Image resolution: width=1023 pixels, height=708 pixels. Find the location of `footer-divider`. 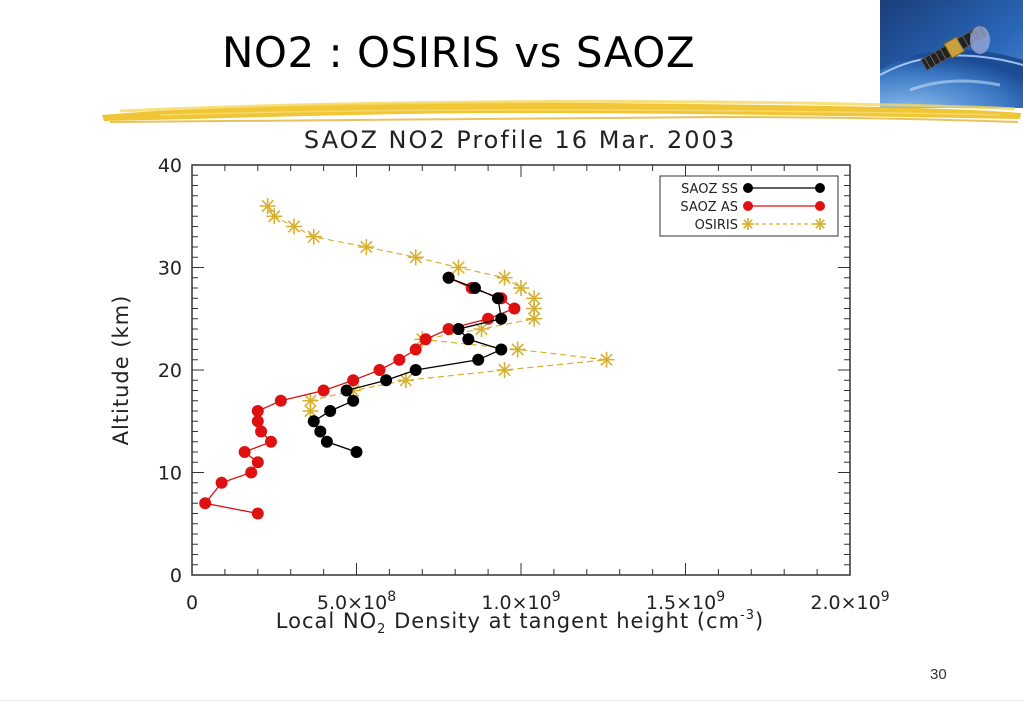

footer-divider is located at coordinates (511, 700).